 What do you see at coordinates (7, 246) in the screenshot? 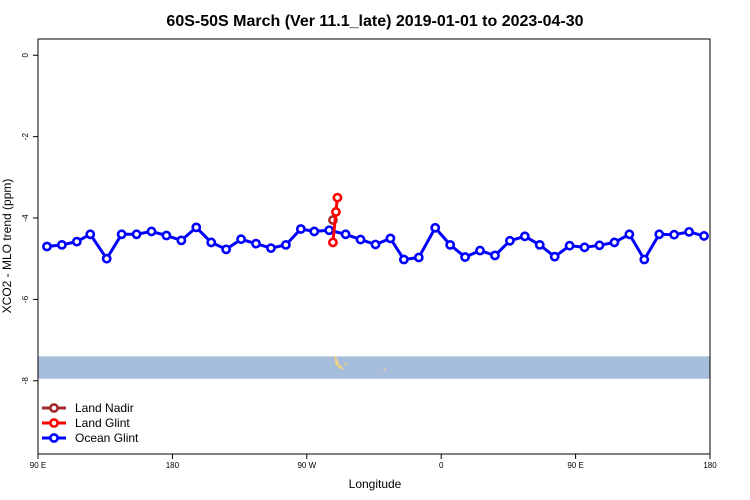
I see `y-axis-label: XCO2 - MLO trend (ppm)` at bounding box center [7, 246].